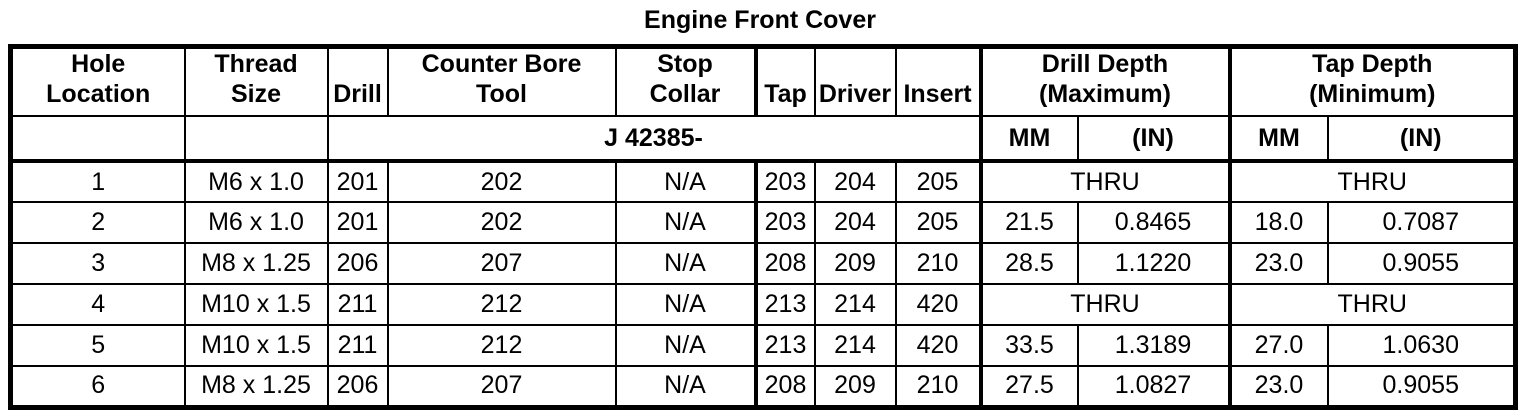 The width and height of the screenshot is (1520, 420). Describe the element at coordinates (97, 181) in the screenshot. I see `cell-hole-location: 1` at that location.